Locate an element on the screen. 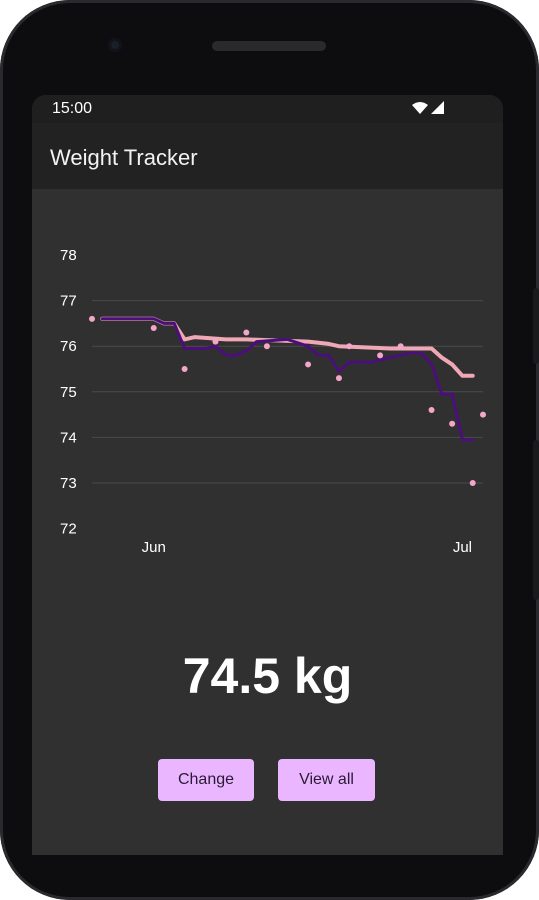  change-button: Change is located at coordinates (206, 780).